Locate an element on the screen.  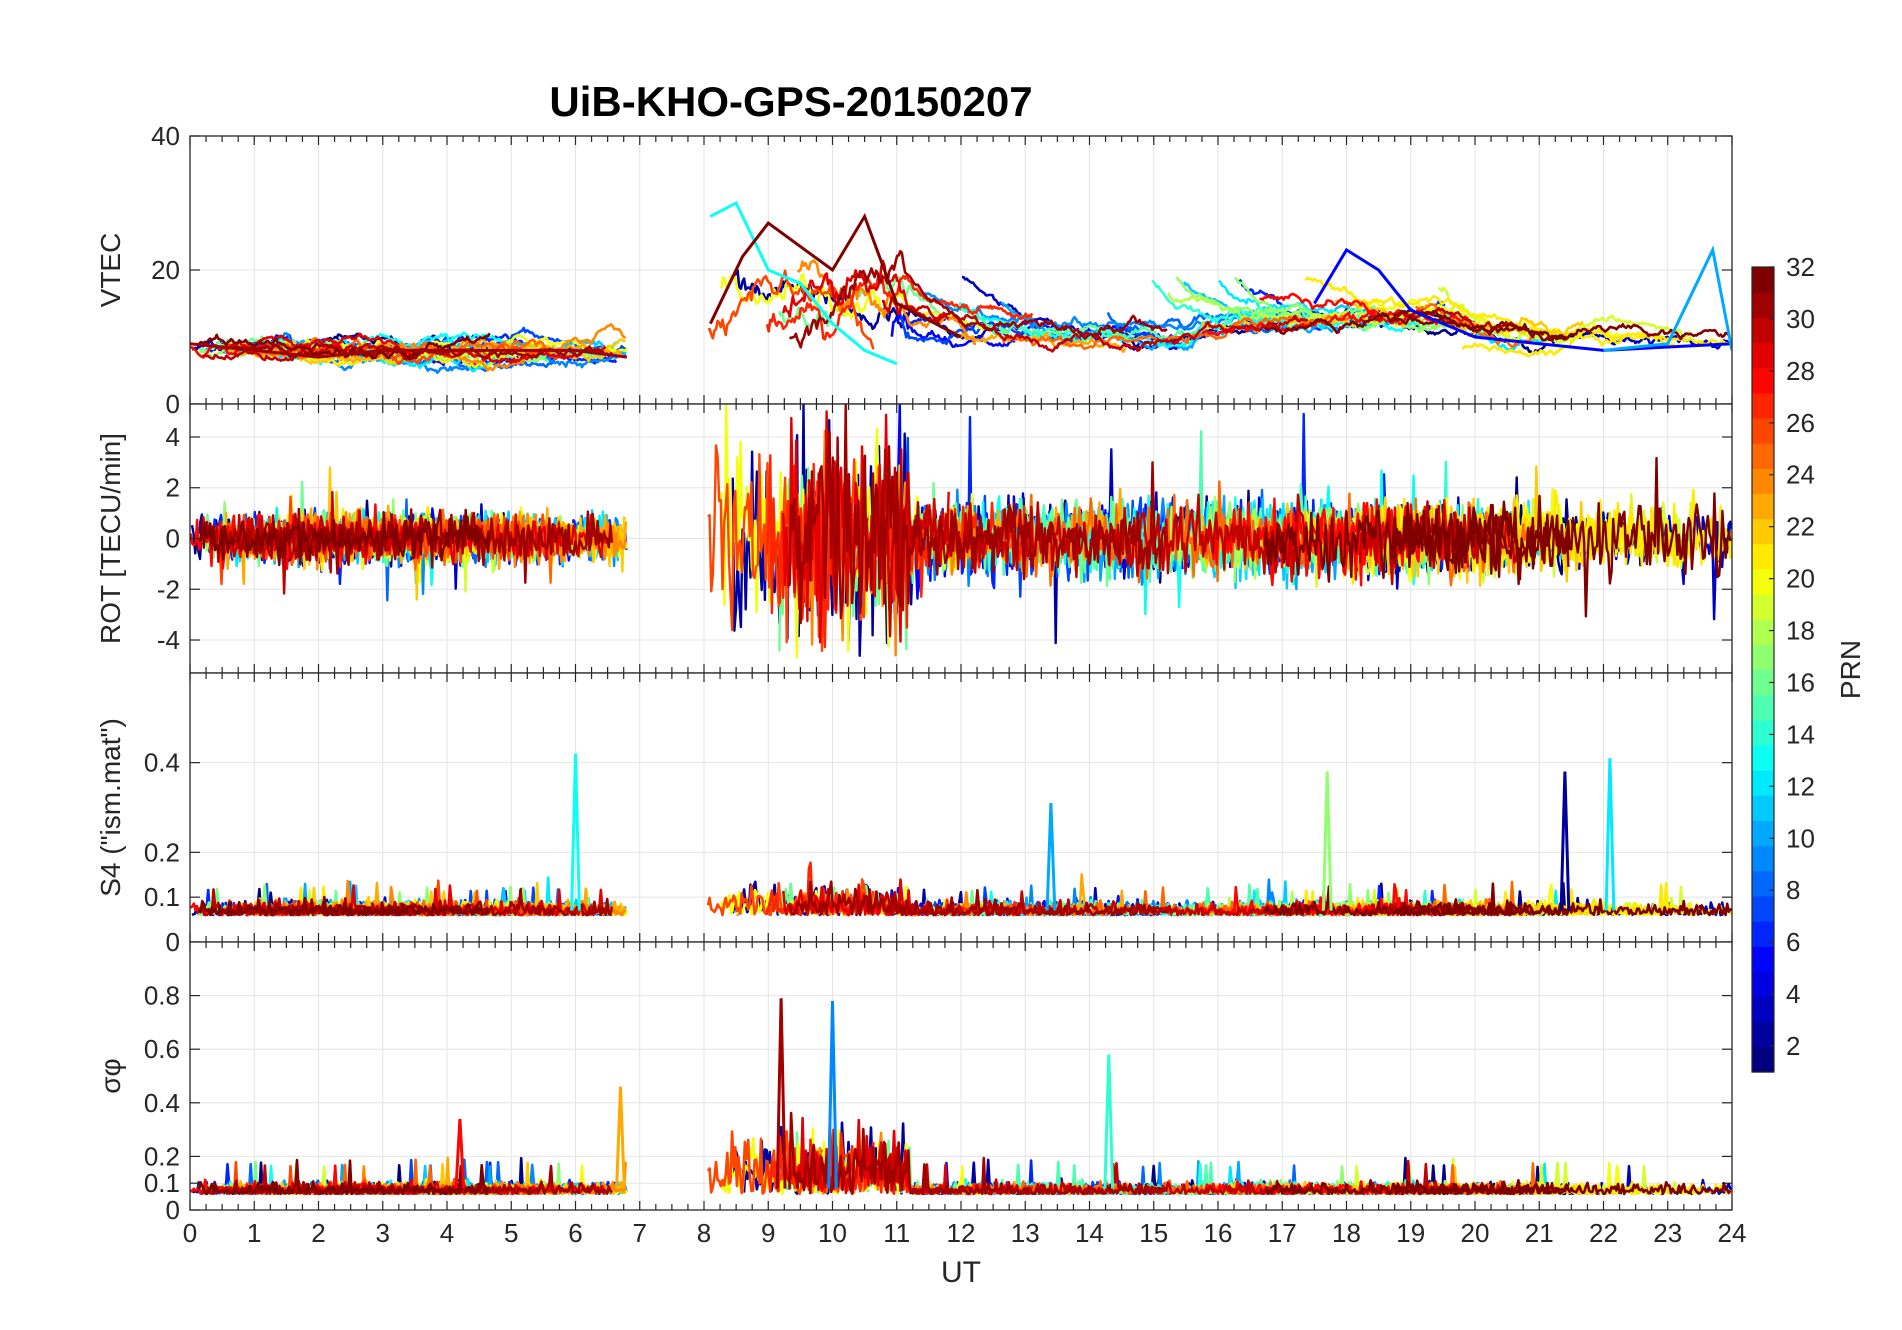
x-tick-label: 16 is located at coordinates (1218, 1233).